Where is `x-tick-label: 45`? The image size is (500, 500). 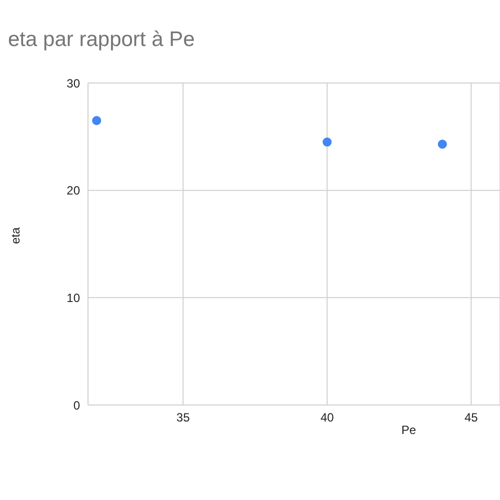 x-tick-label: 45 is located at coordinates (471, 417).